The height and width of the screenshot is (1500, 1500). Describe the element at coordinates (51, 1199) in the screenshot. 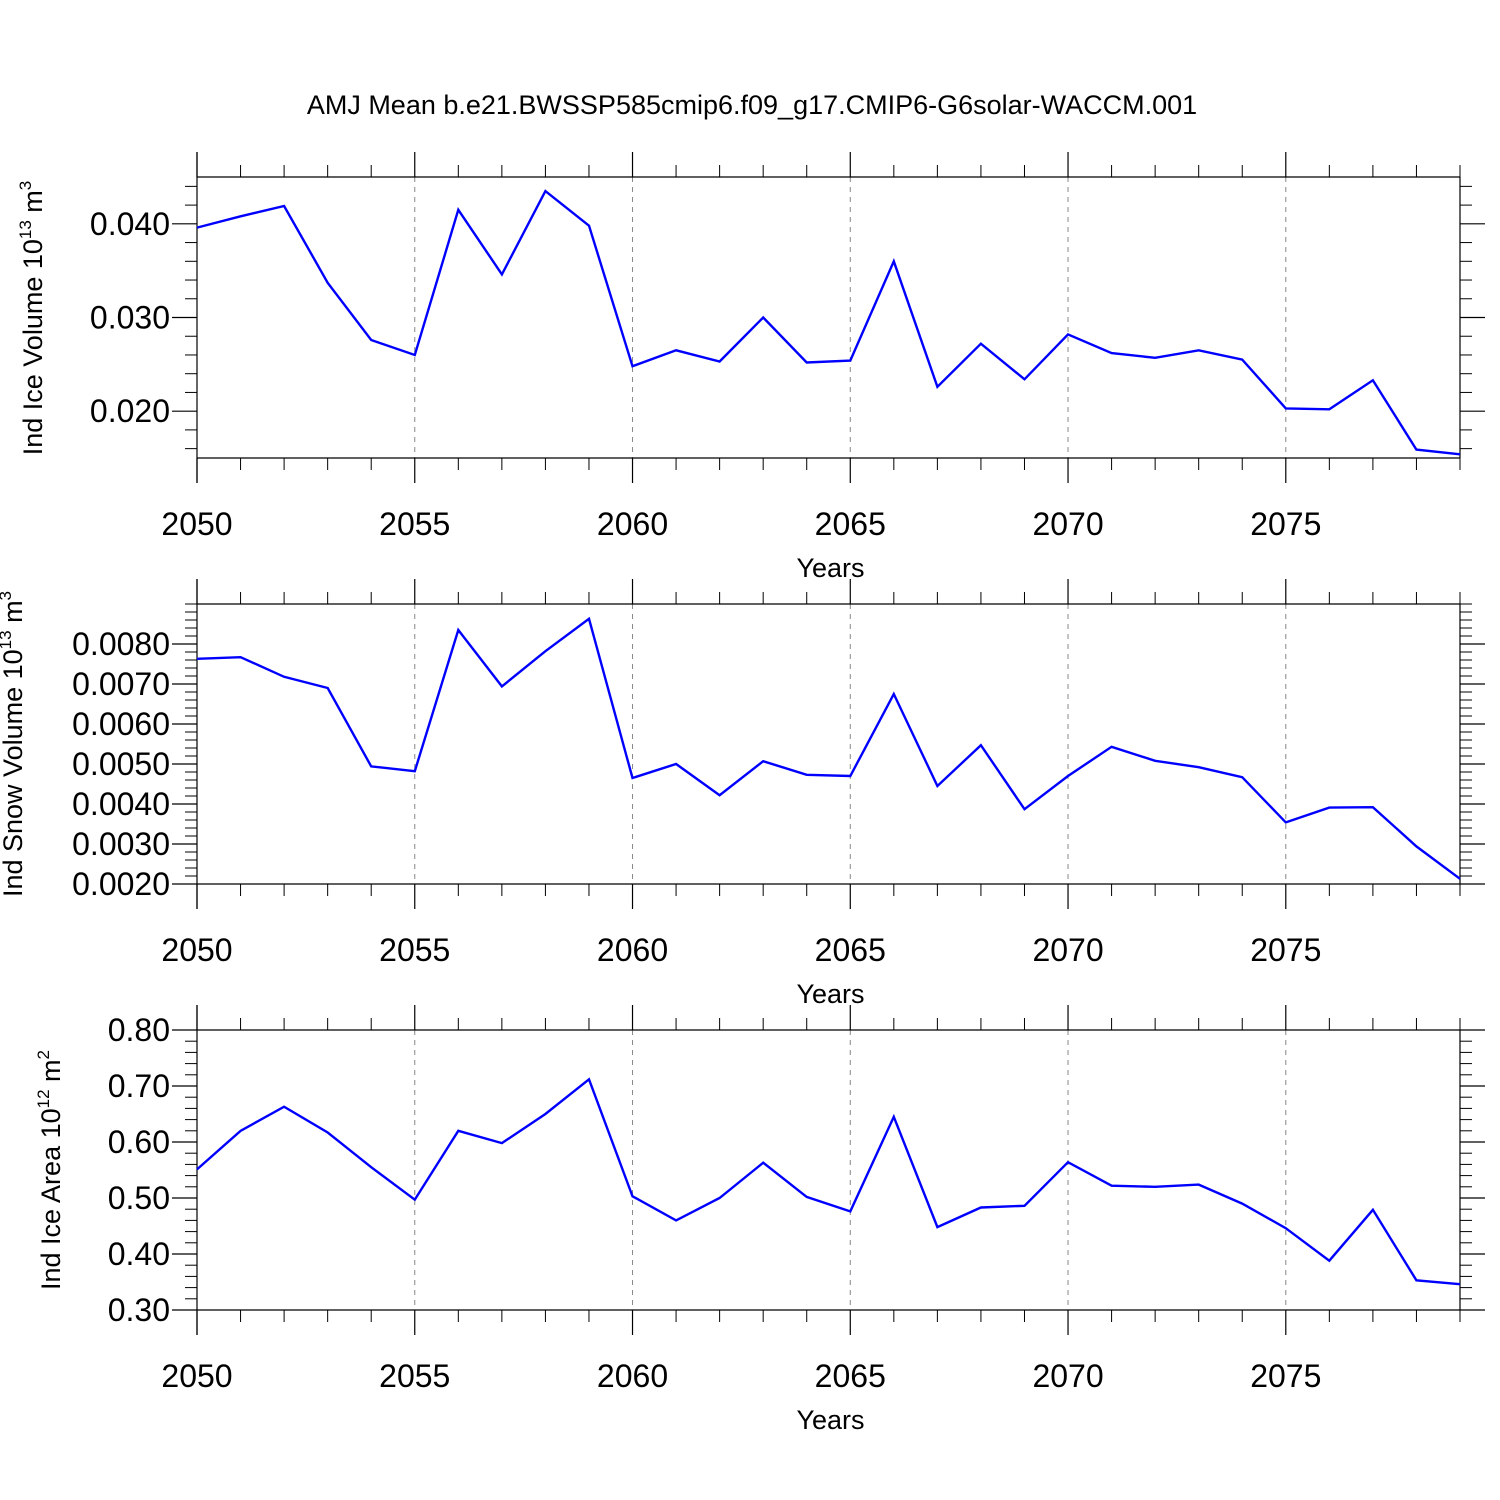

I see `y-axis-title-part: Ind Ice Area 10` at that location.